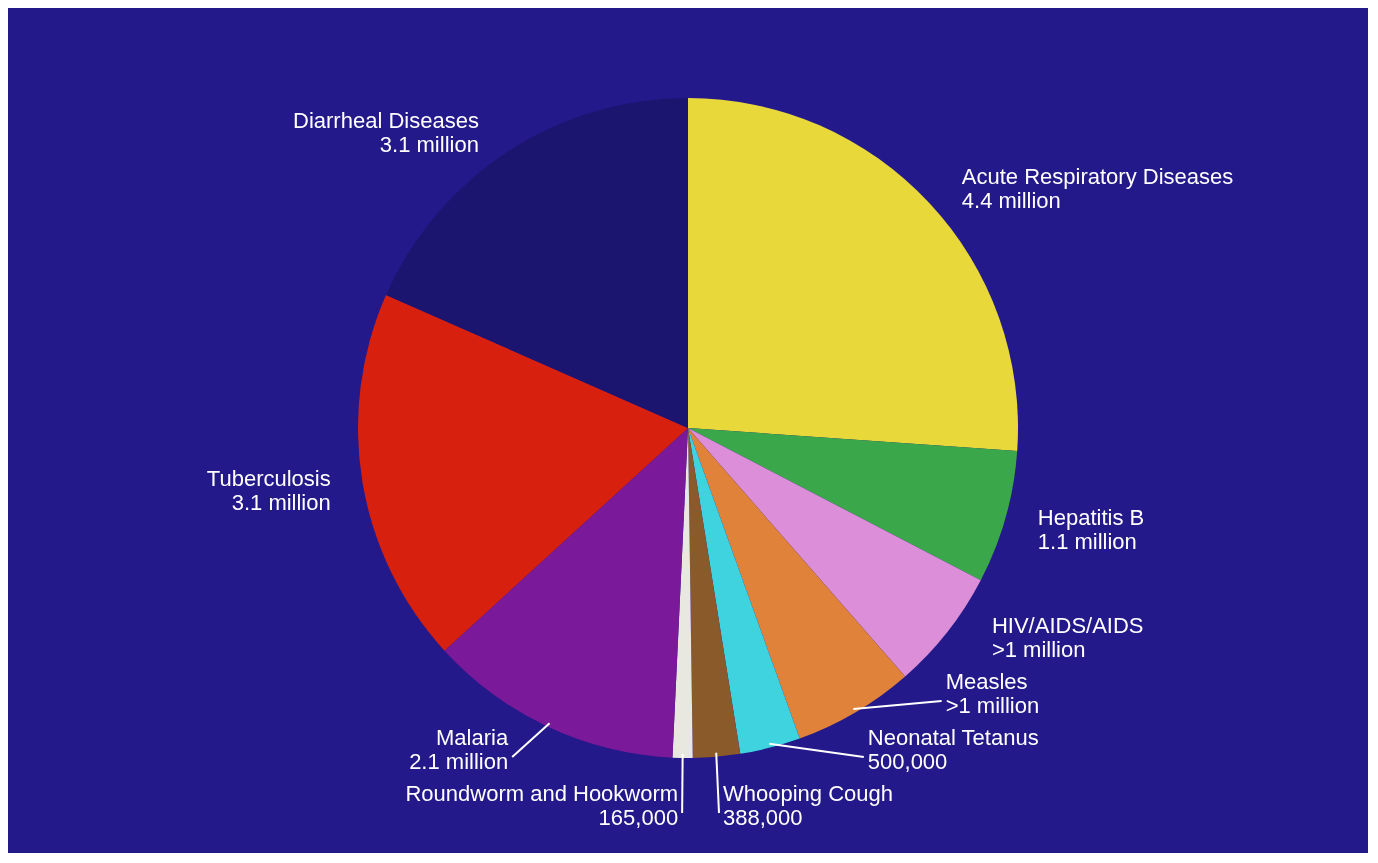 The image size is (1378, 863). Describe the element at coordinates (1011, 200) in the screenshot. I see `data-label: 4.4 million` at that location.